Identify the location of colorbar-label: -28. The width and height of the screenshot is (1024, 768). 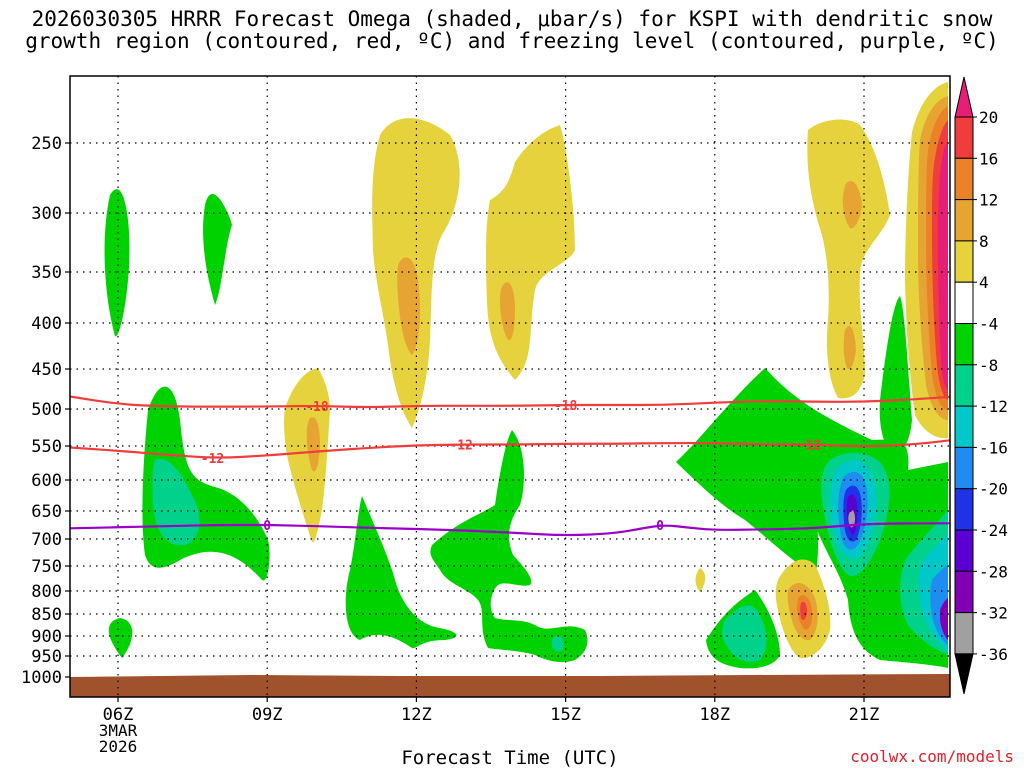
(993, 571).